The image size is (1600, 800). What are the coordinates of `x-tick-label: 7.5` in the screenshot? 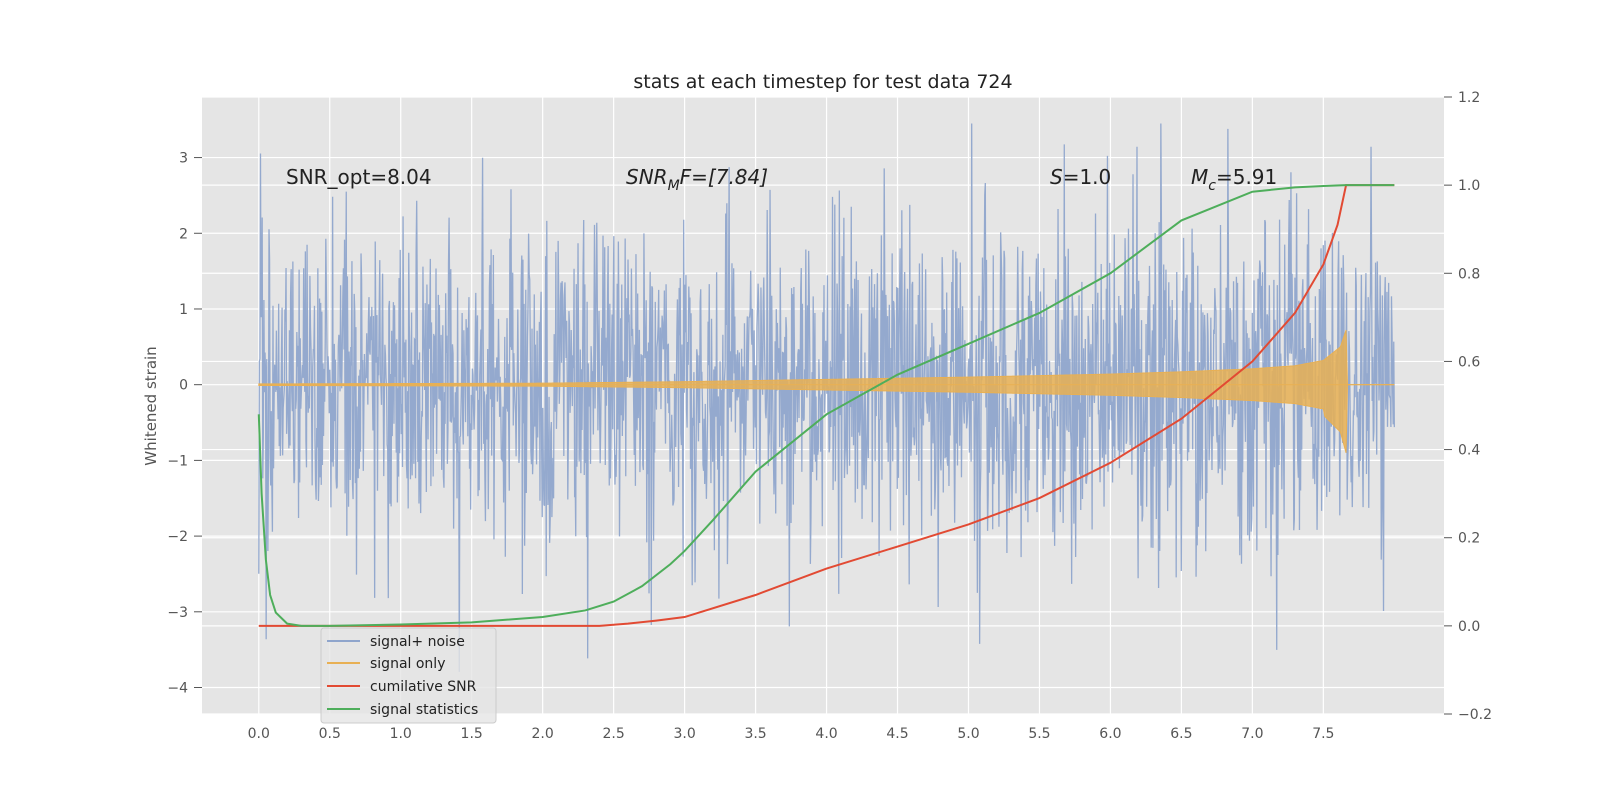 It's located at (1323, 734).